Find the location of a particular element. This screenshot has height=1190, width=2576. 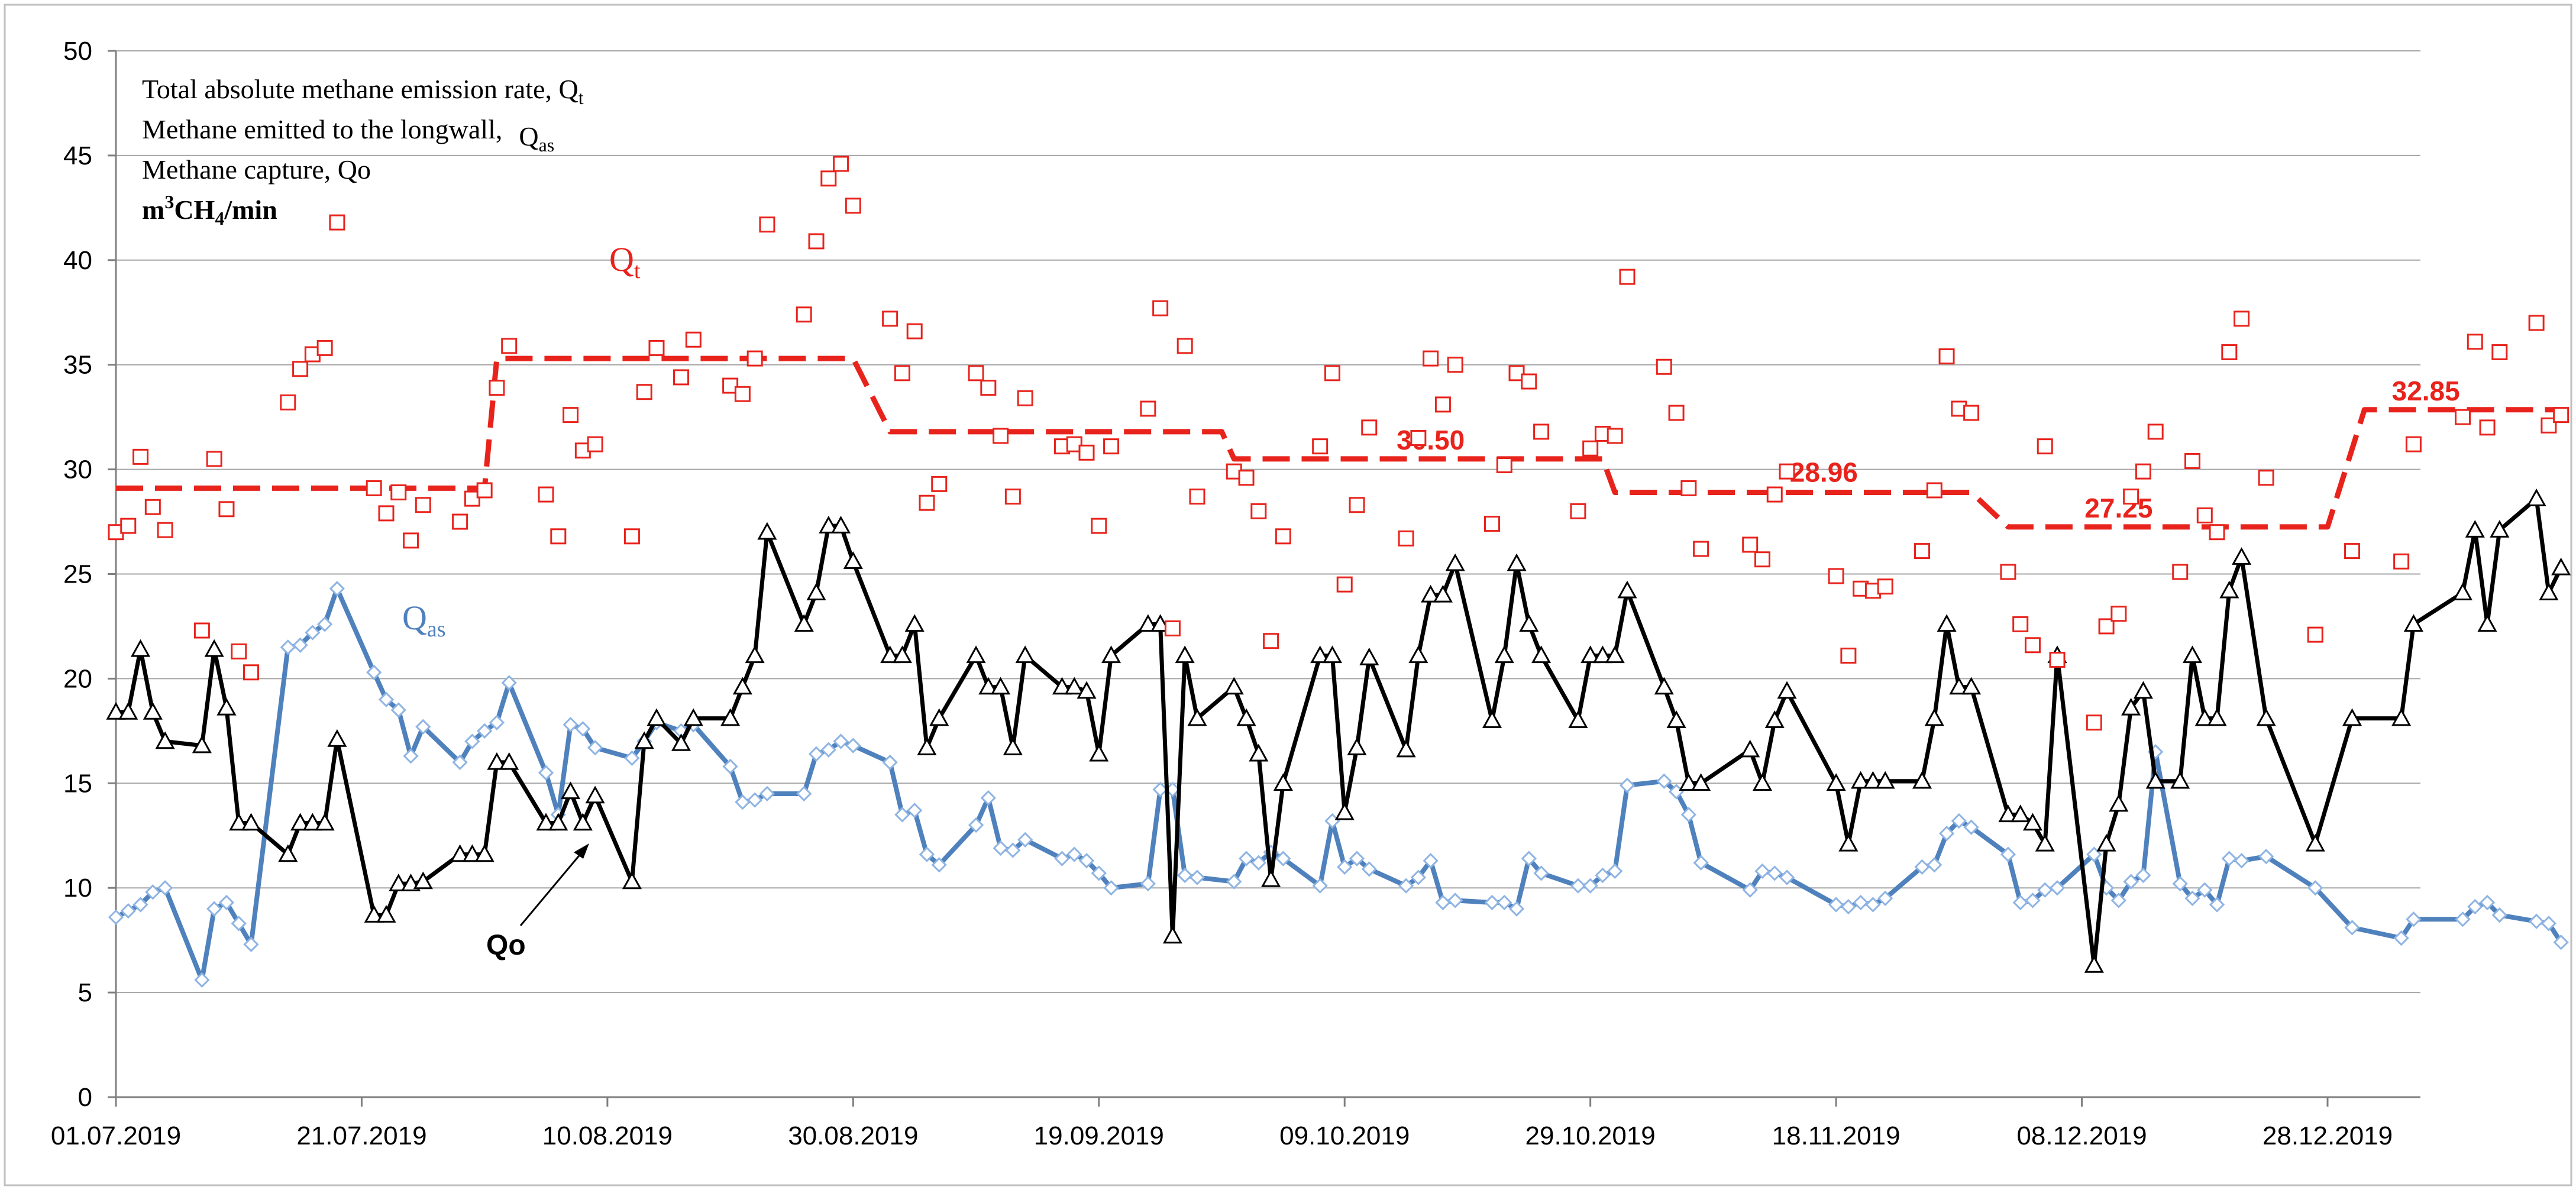

y-tick-label: 10 is located at coordinates (77, 888).